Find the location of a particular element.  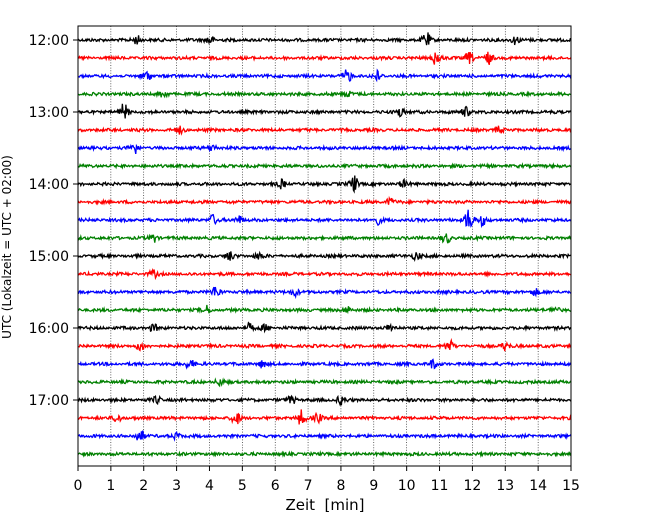

x-tick-label-1: 1 is located at coordinates (110, 486).